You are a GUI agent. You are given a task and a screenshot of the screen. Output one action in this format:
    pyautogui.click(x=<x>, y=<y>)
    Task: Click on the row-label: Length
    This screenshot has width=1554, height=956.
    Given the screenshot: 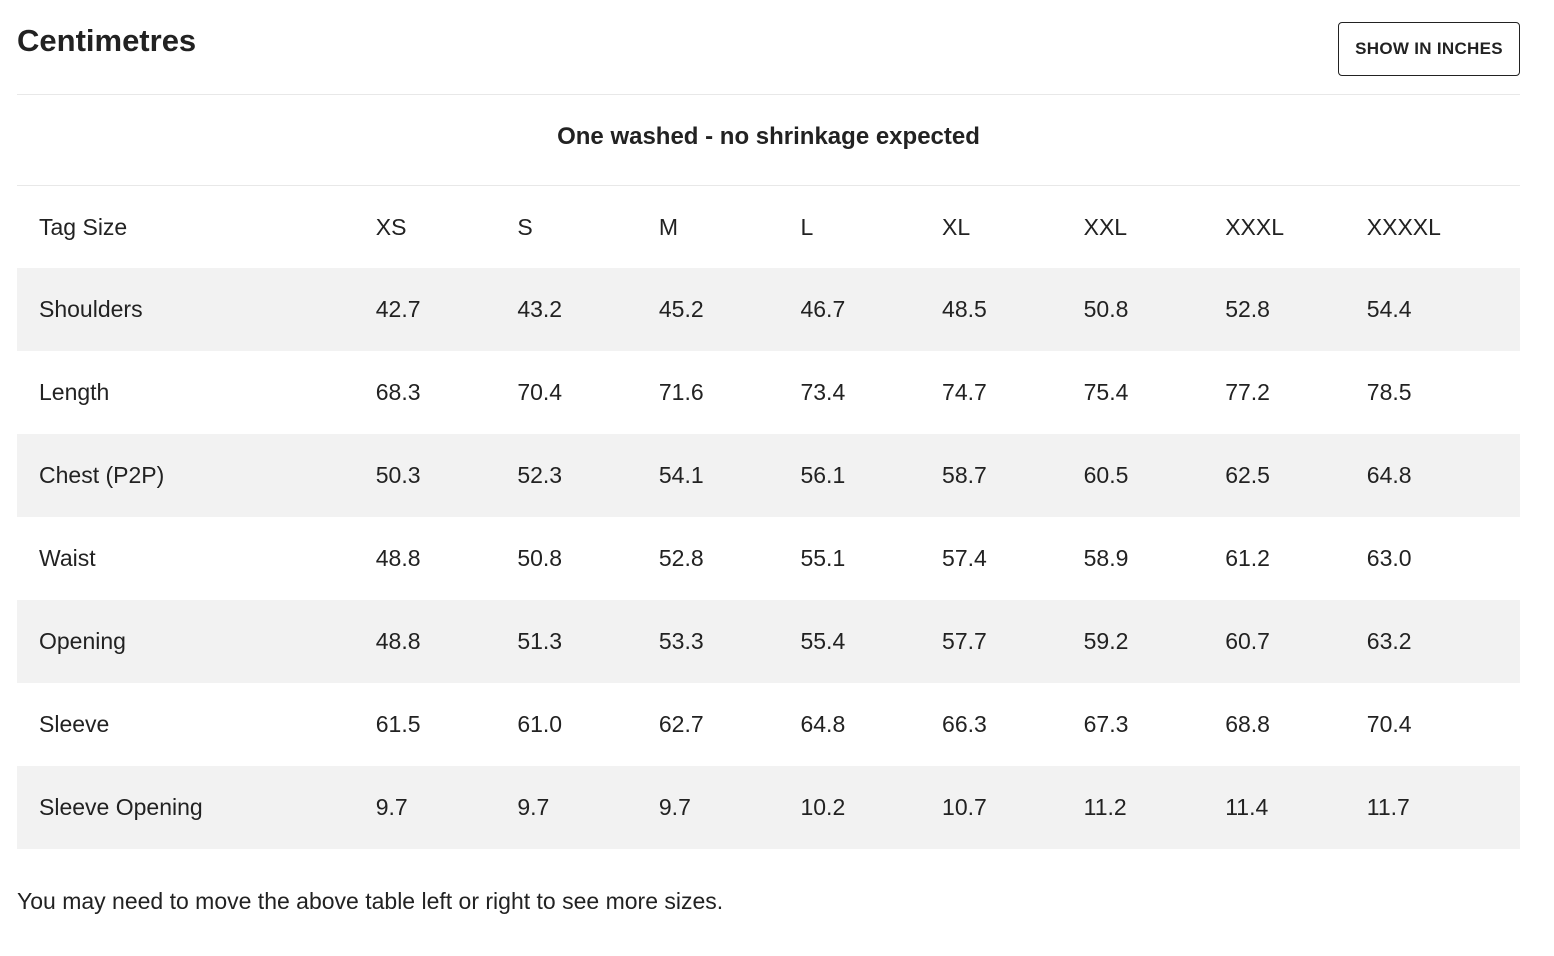 What is the action you would take?
    pyautogui.click(x=74, y=392)
    